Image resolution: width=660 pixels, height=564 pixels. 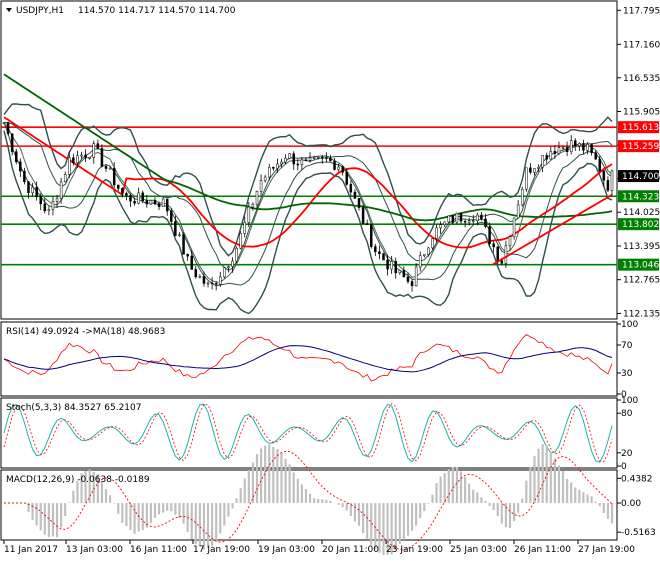 I want to click on dropdown-arrow-icon, so click(x=9, y=10).